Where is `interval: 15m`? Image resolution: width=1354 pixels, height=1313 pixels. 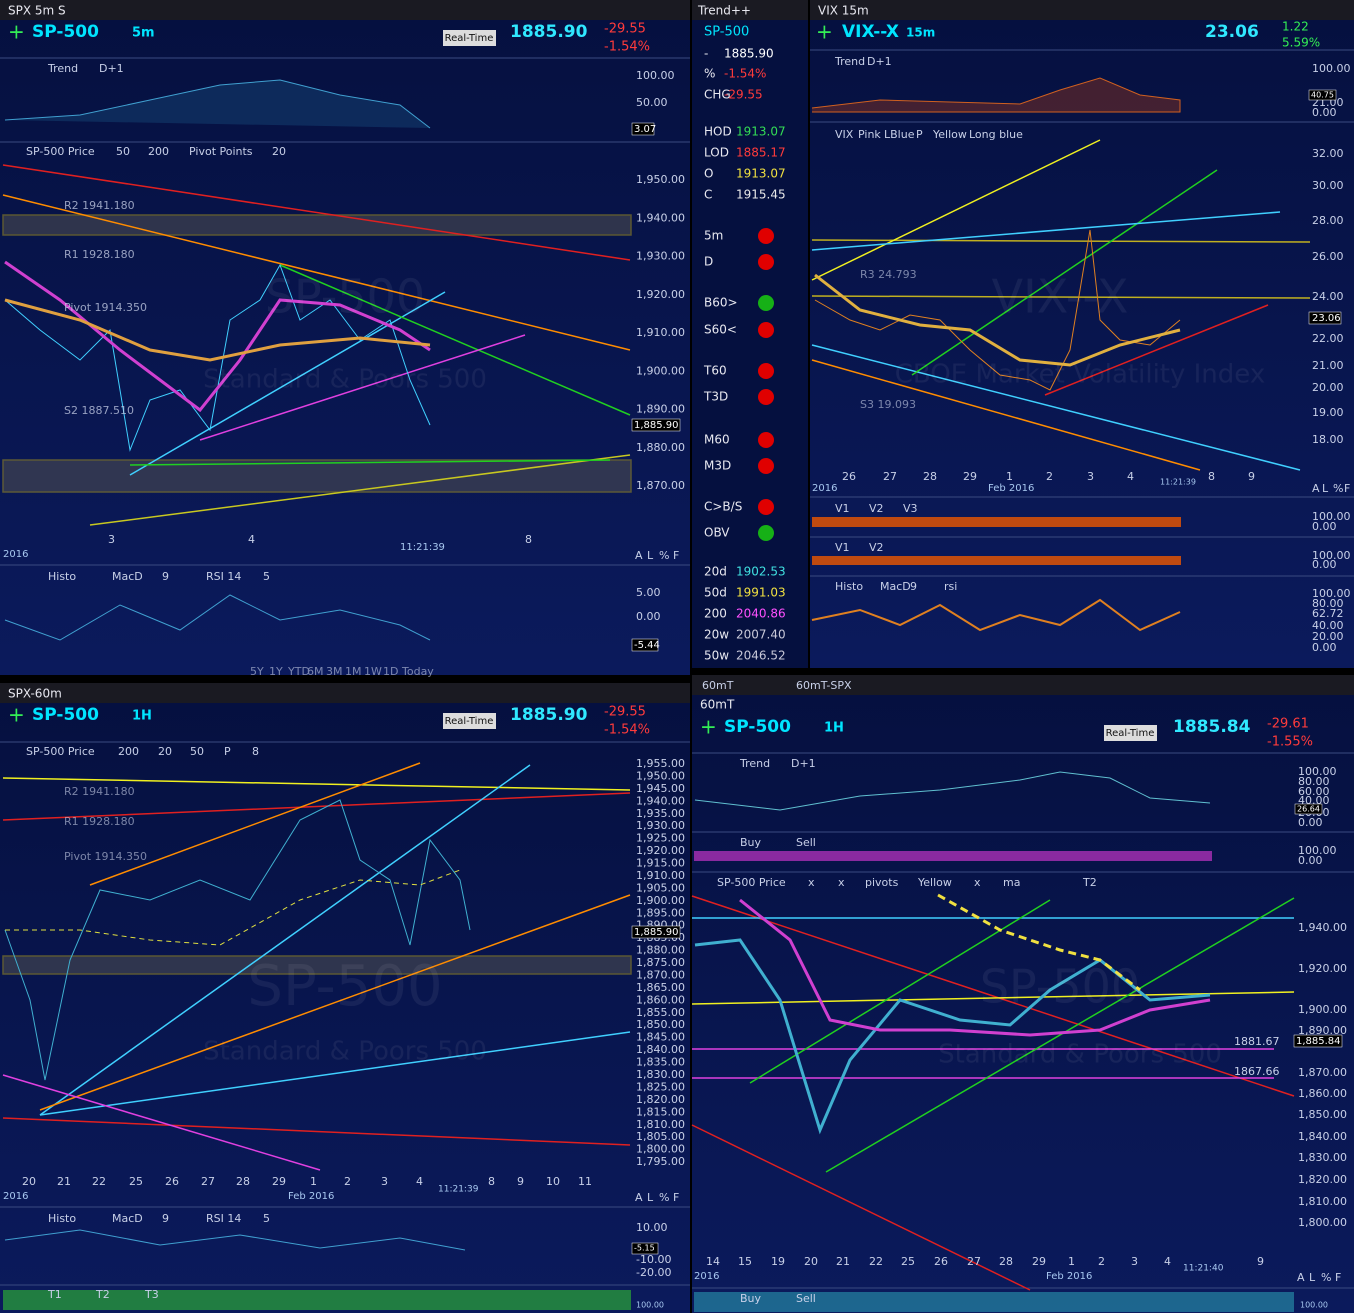 interval: 15m is located at coordinates (920, 33).